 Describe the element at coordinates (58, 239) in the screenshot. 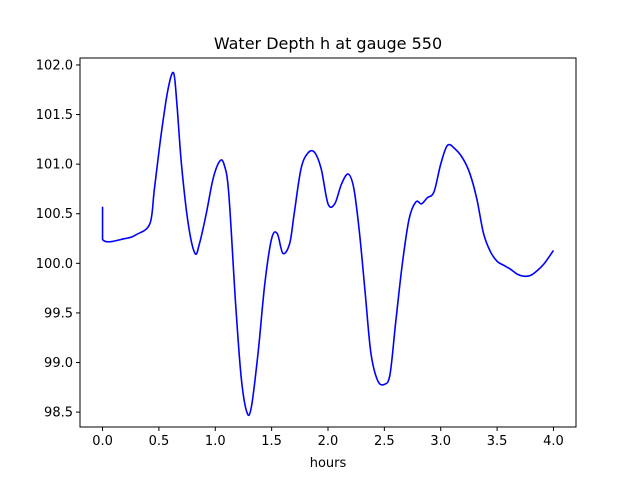

I see `y-axis-ticks: 98.5 99.0 99.5 100.0 100.5 101.0 101.5 102.0` at that location.